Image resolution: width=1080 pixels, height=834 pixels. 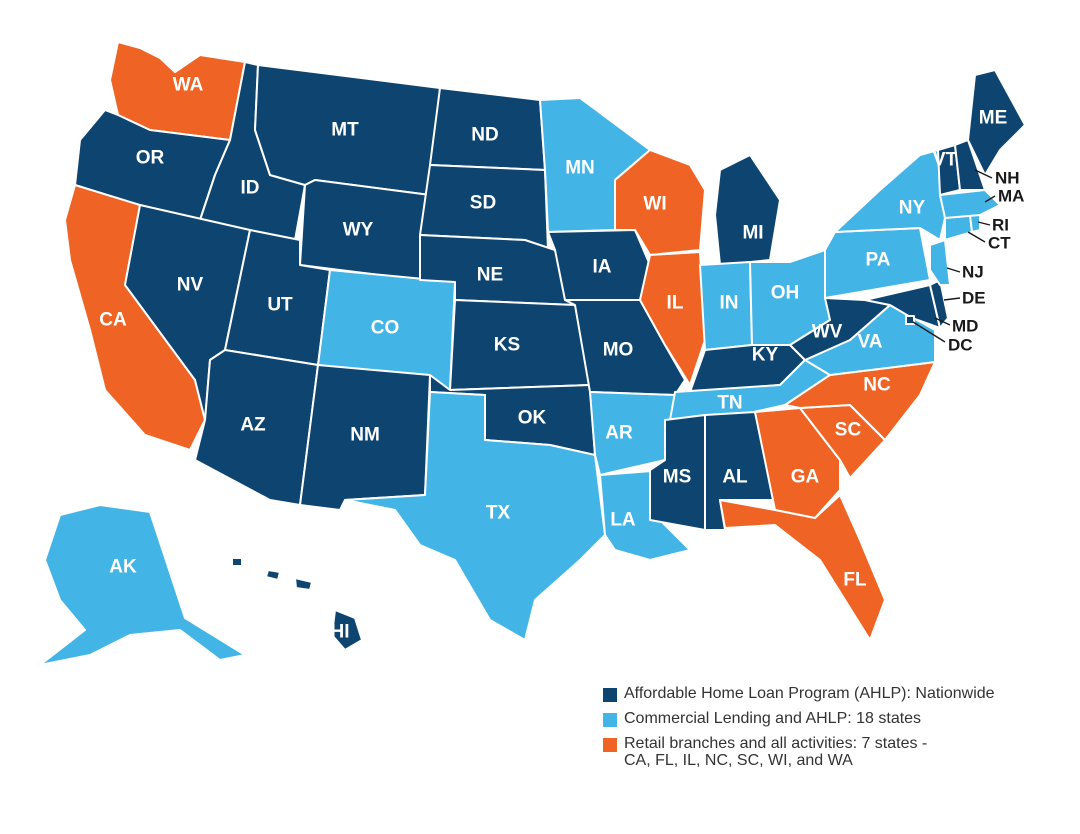 I want to click on label-wi: WI, so click(x=654, y=204).